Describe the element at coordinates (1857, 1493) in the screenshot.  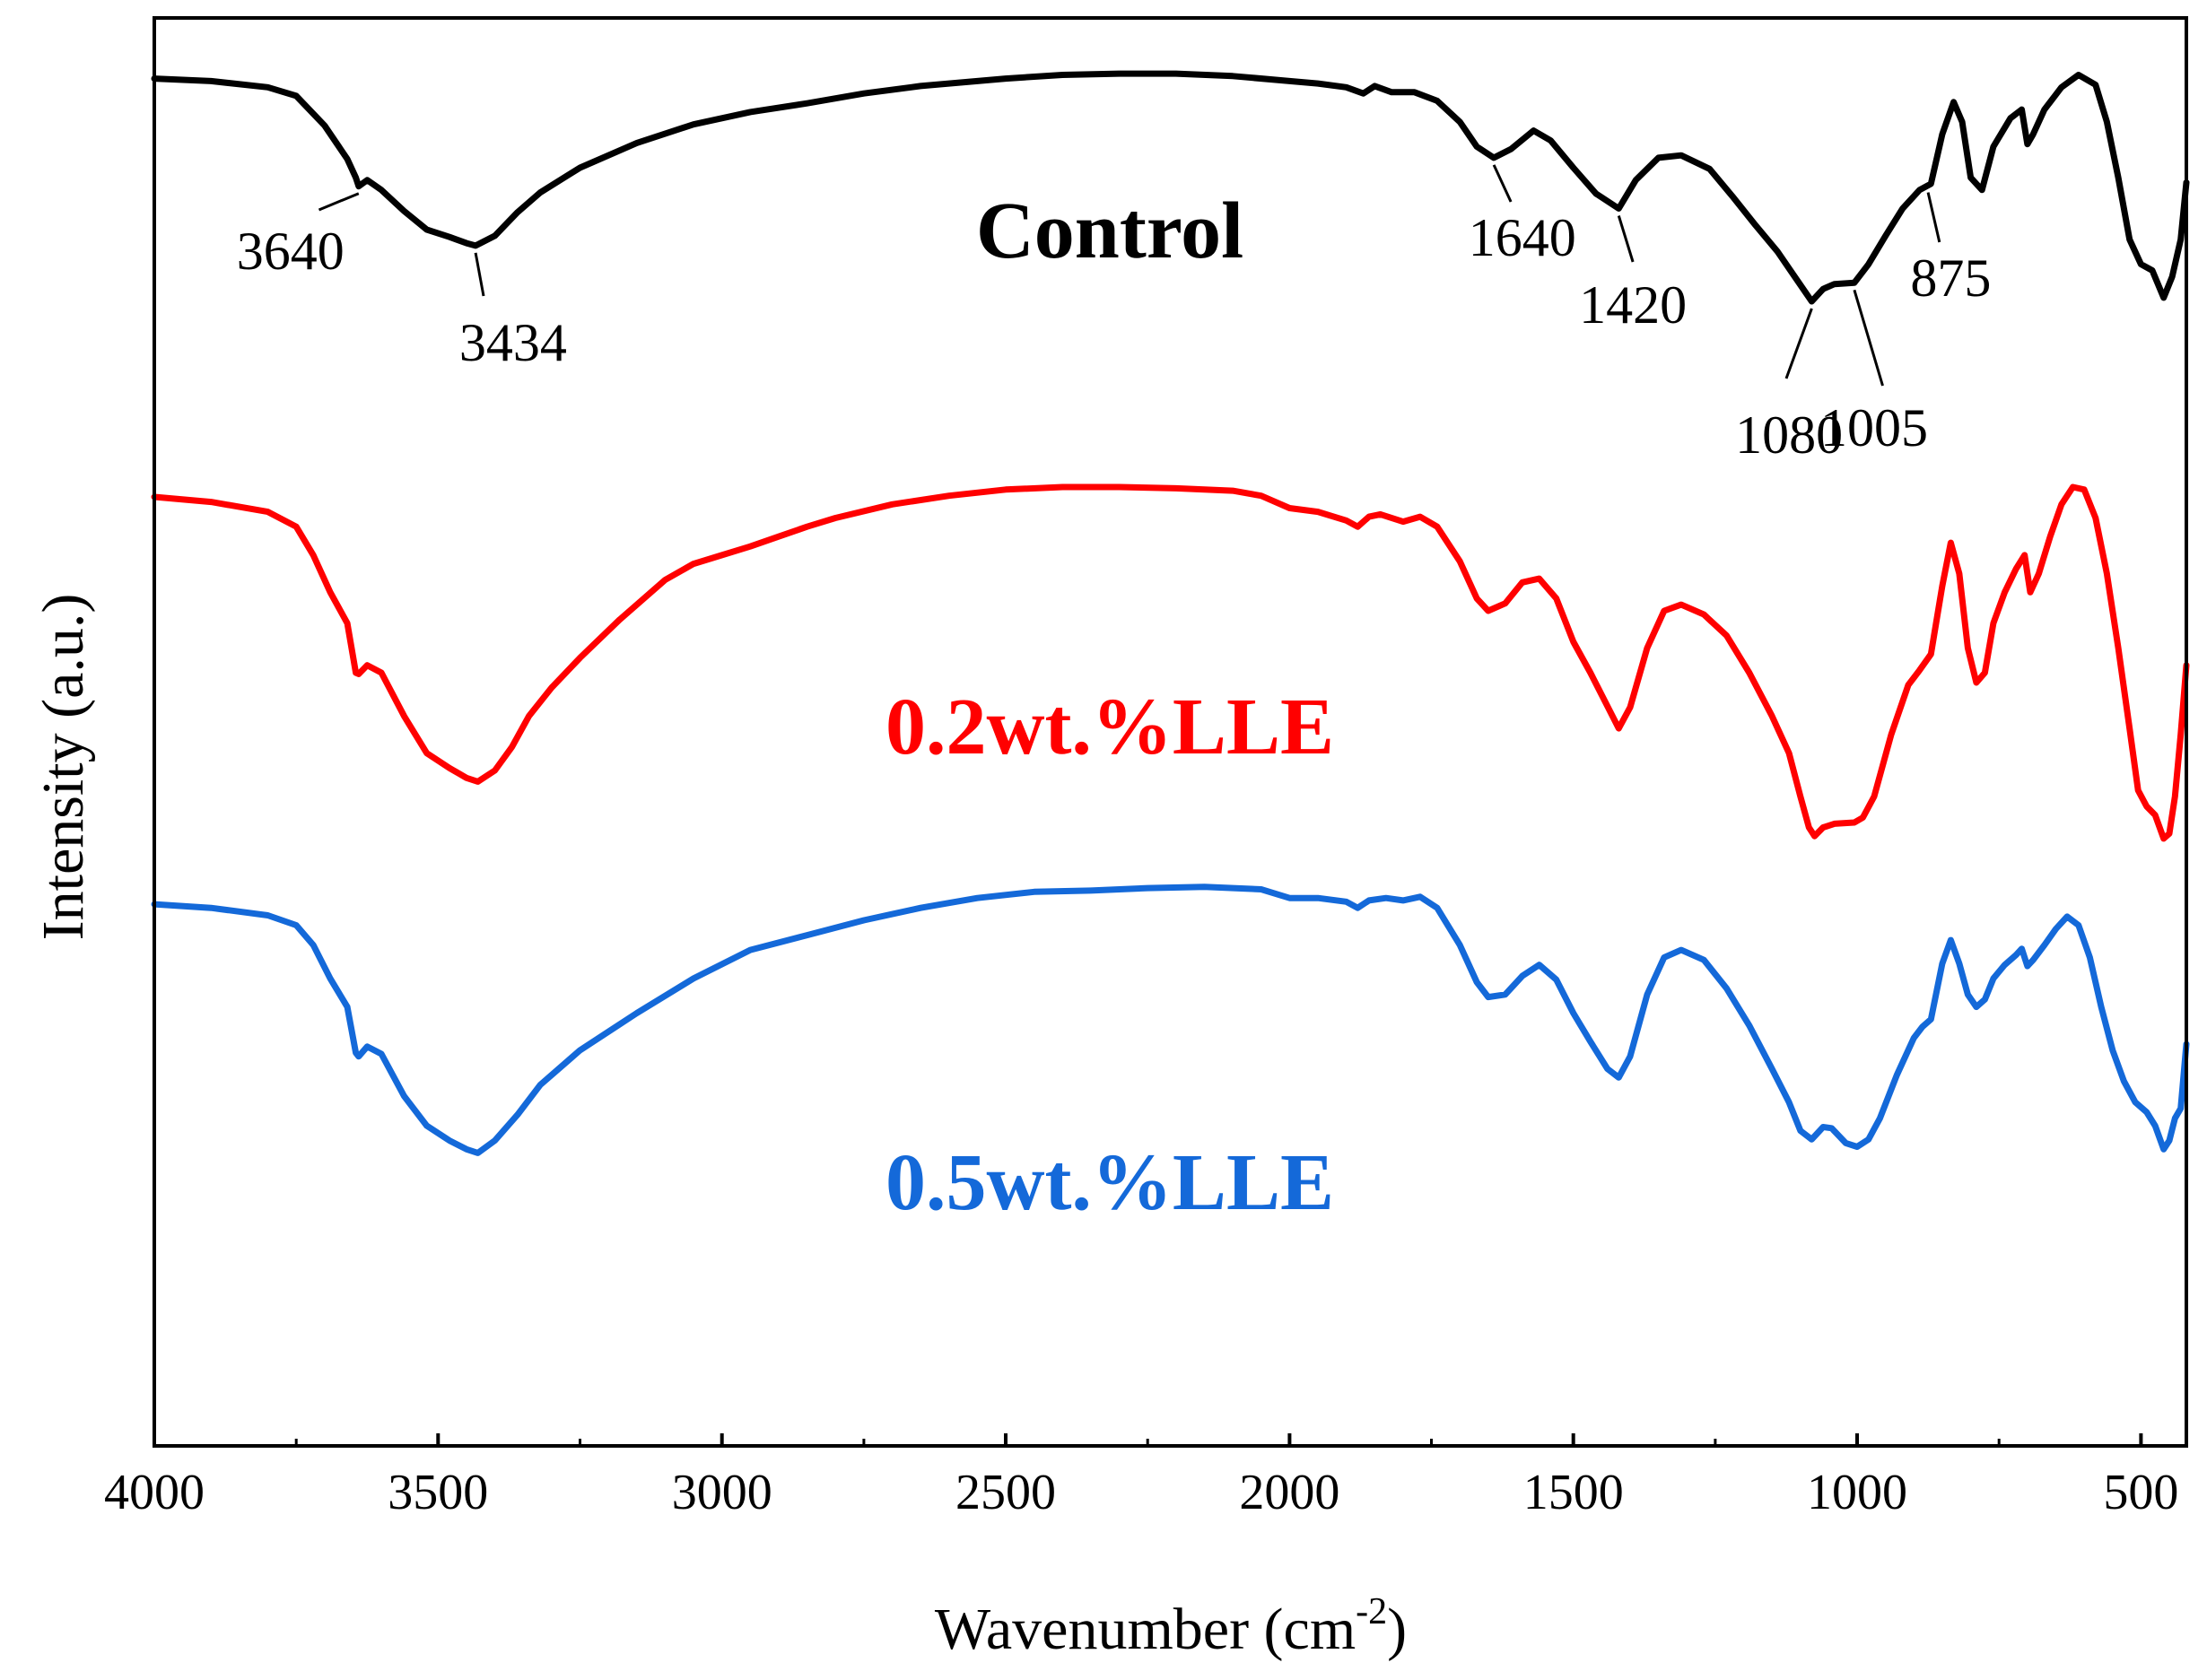
I see `x-tick-label-1000: 1000` at that location.